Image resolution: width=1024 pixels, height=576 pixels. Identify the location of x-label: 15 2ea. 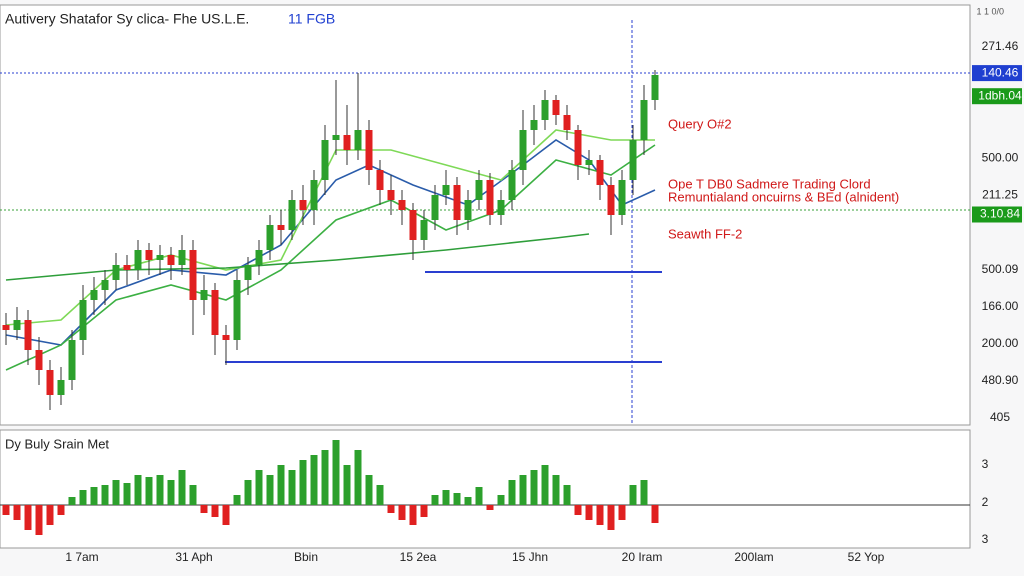
(418, 557).